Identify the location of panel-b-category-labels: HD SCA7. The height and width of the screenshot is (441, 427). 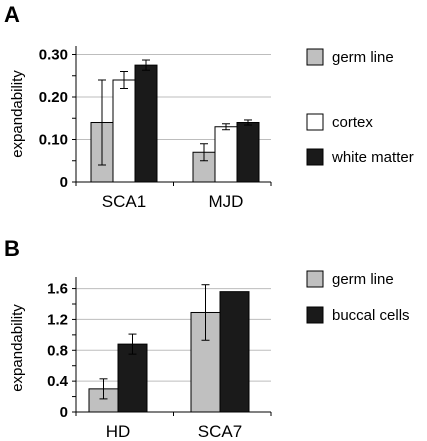
(174, 431).